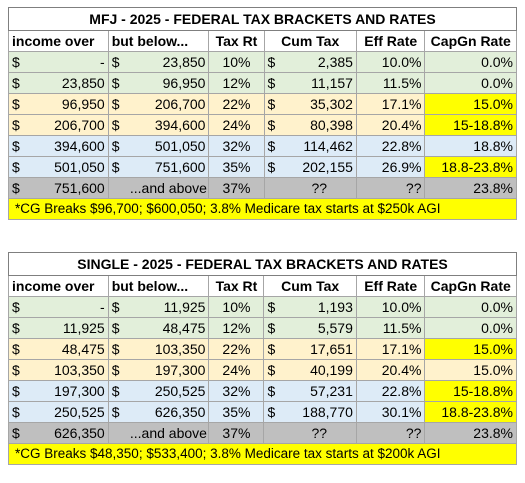  Describe the element at coordinates (168, 391) in the screenshot. I see `income-below-cell: 250,525` at that location.